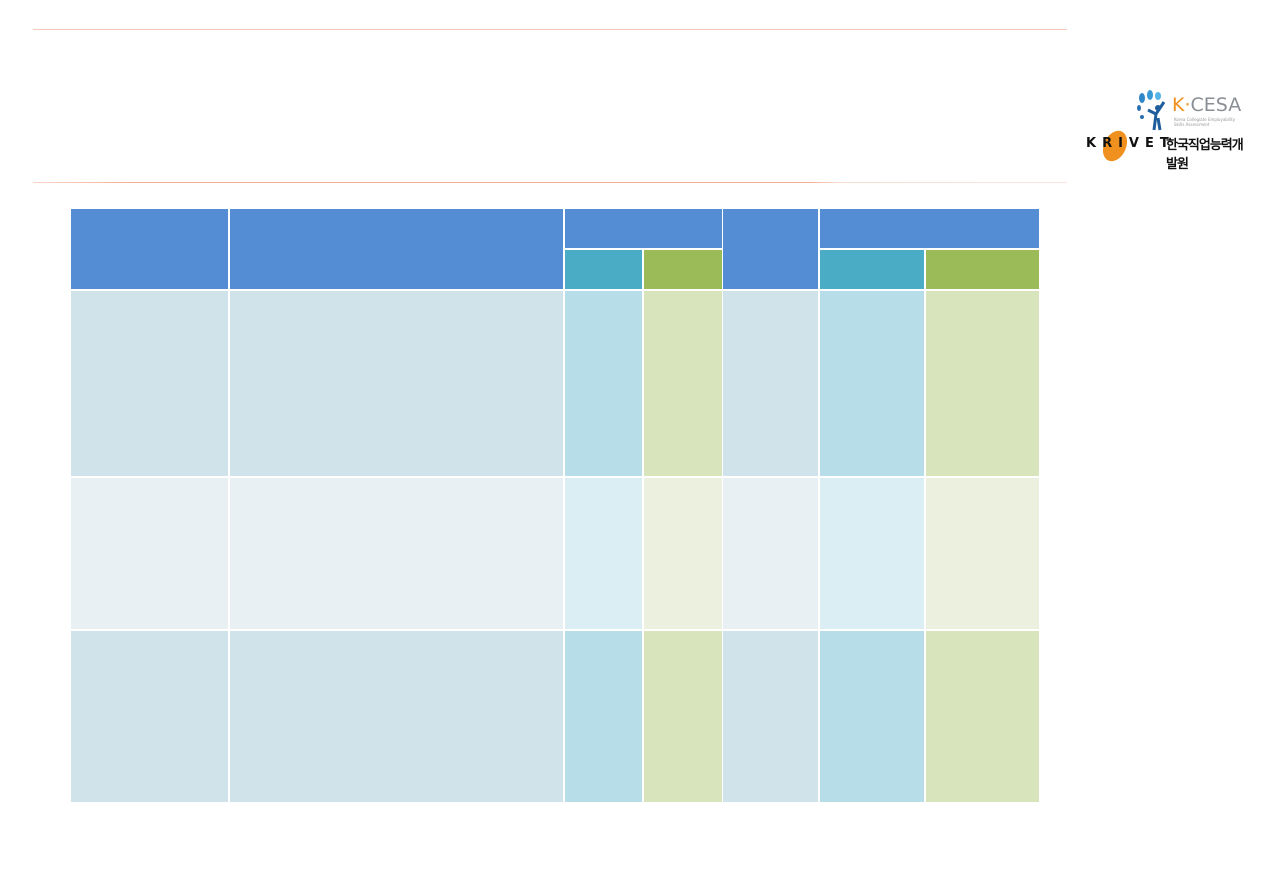 This screenshot has height=893, width=1263. What do you see at coordinates (929, 228) in the screenshot?
I see `header-cell-group2` at bounding box center [929, 228].